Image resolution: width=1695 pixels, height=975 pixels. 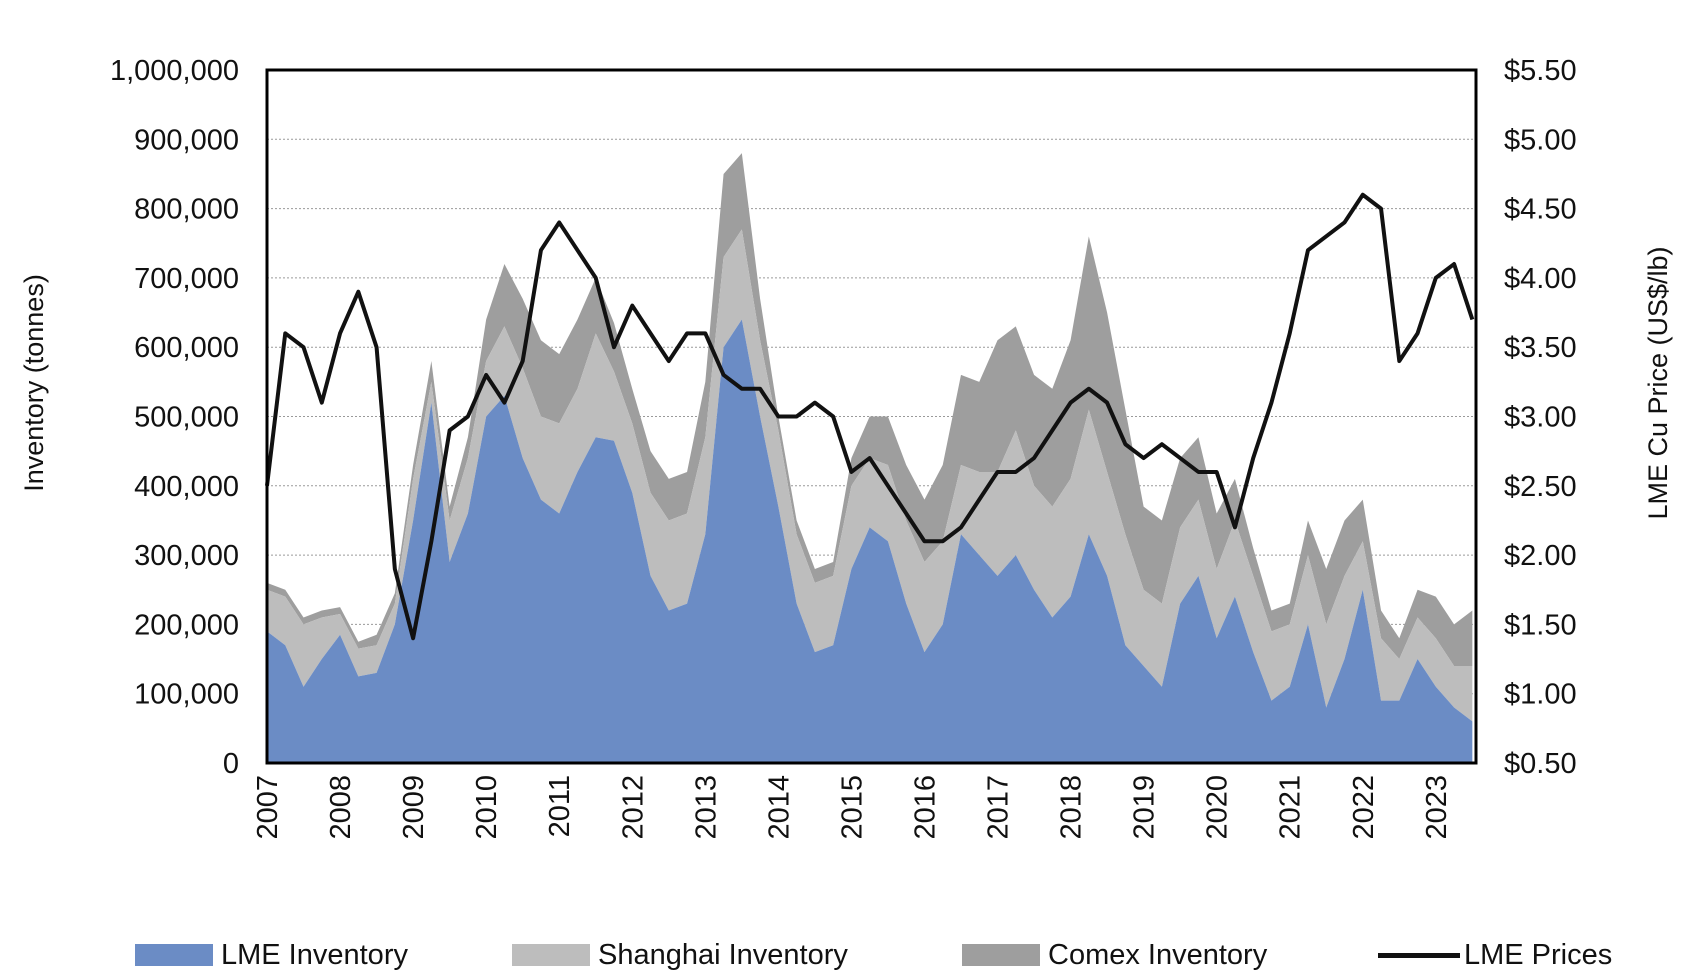 I want to click on y2-tick-label: $4.50, so click(x=1540, y=210).